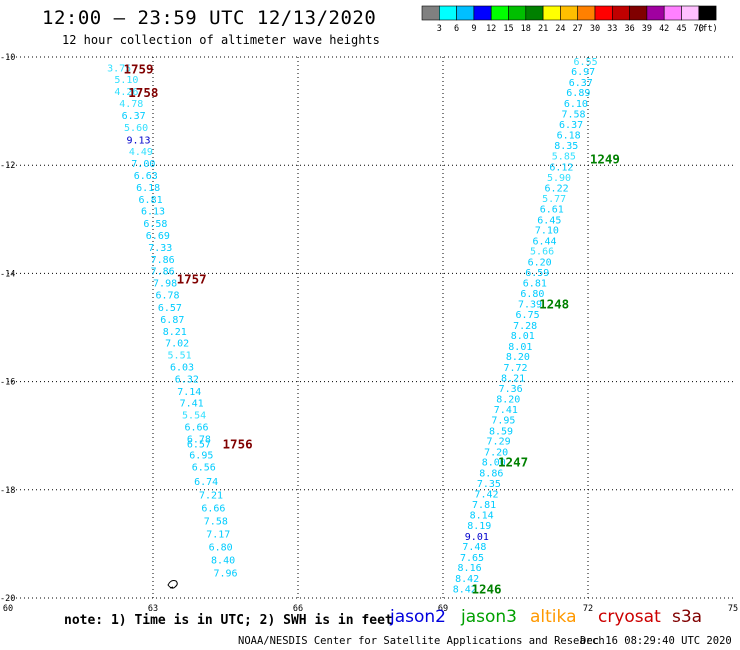 The height and width of the screenshot is (650, 740). What do you see at coordinates (187, 379) in the screenshot?
I see `swh-value: 6.32` at bounding box center [187, 379].